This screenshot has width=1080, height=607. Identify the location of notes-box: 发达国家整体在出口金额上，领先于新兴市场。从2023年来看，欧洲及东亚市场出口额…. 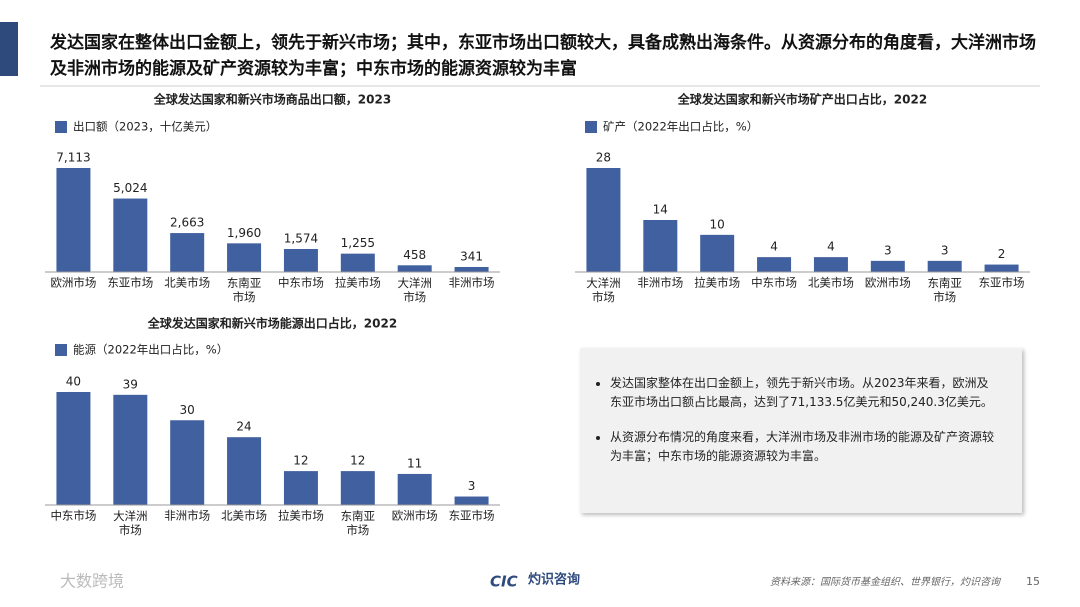
(801, 430).